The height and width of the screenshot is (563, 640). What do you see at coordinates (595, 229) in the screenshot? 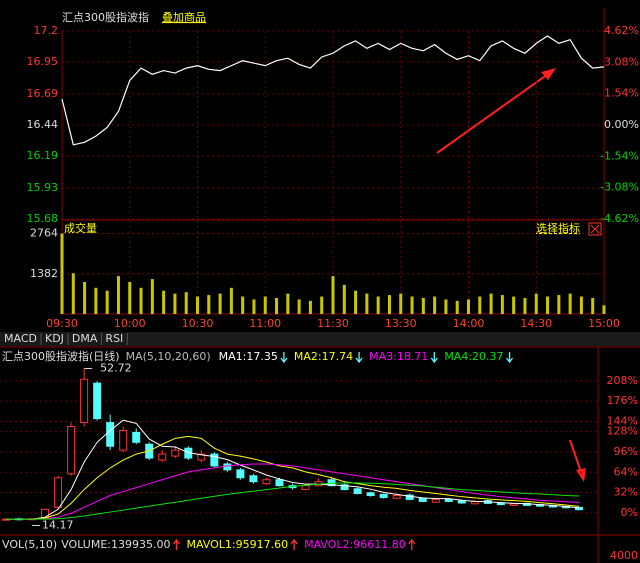
I see `close-button` at bounding box center [595, 229].